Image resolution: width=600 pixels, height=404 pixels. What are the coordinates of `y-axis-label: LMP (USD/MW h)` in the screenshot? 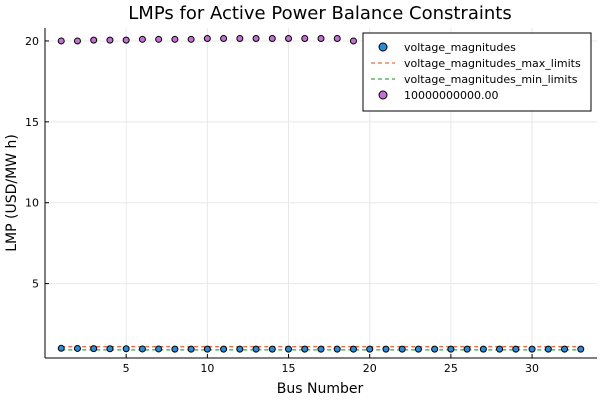 It's located at (12, 193).